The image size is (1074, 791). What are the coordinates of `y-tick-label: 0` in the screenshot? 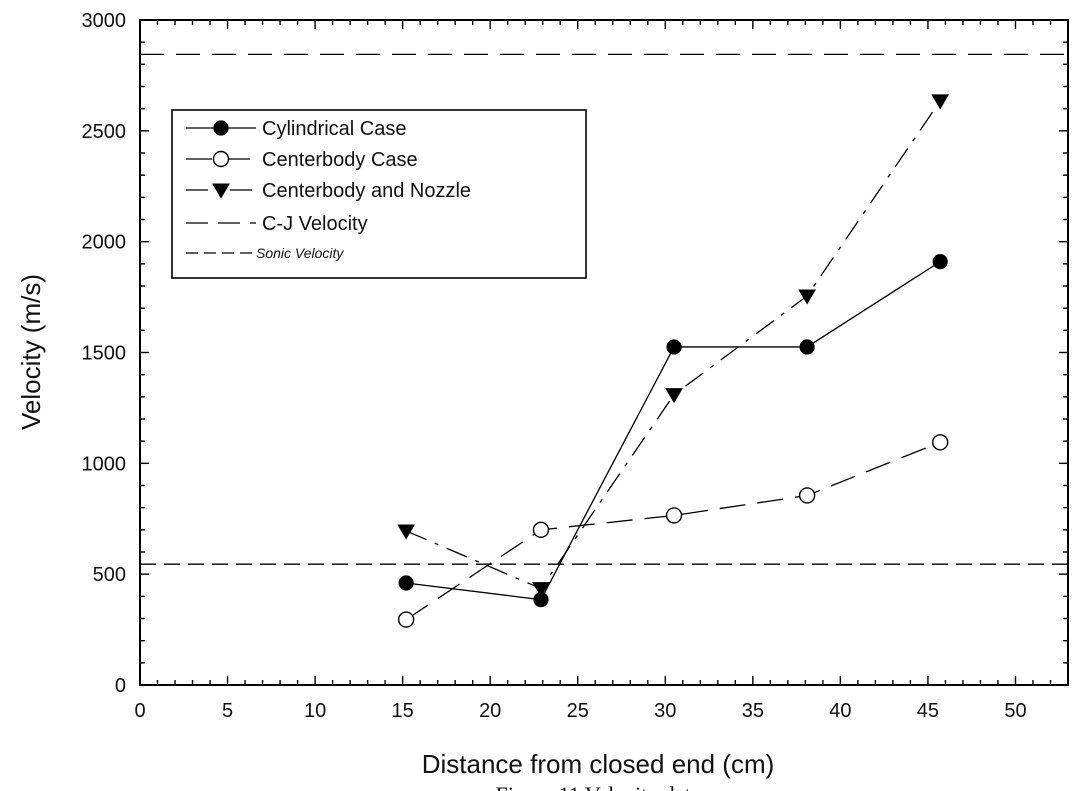 It's located at (120, 686).